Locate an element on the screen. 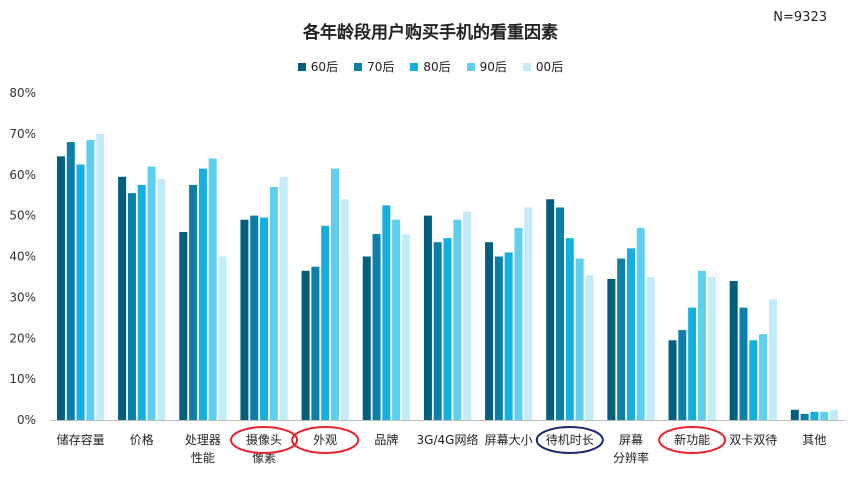 Image resolution: width=861 pixels, height=479 pixels. legend-item: 90后 is located at coordinates (486, 66).